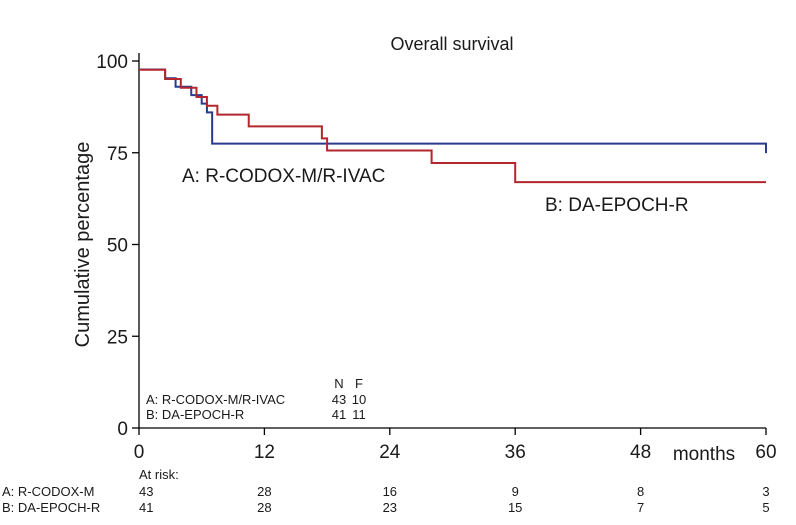 The height and width of the screenshot is (525, 796). What do you see at coordinates (264, 452) in the screenshot?
I see `x-tick-label: 12` at bounding box center [264, 452].